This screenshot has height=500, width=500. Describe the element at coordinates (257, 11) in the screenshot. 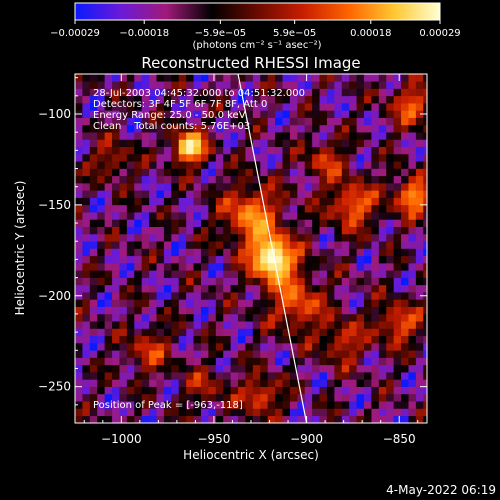

I see `colorbar-fill` at that location.